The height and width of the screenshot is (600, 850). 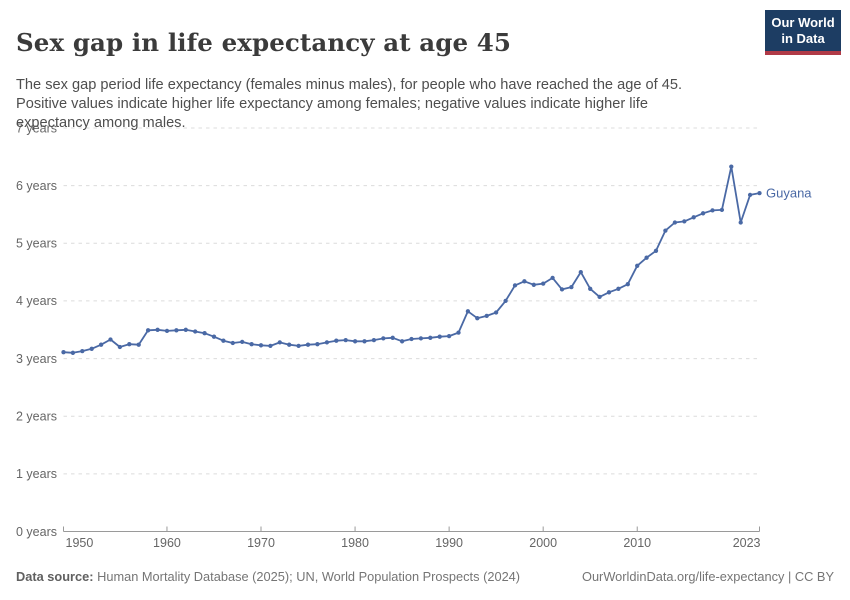 What do you see at coordinates (36, 474) in the screenshot?
I see `y-tick-label: 1 years` at bounding box center [36, 474].